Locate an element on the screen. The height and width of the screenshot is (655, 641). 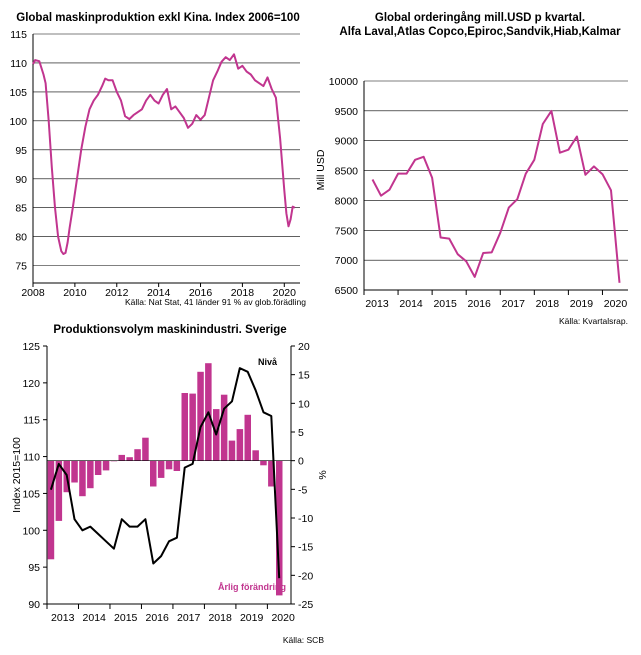
x-tick-label: 2010 is located at coordinates (75, 293).